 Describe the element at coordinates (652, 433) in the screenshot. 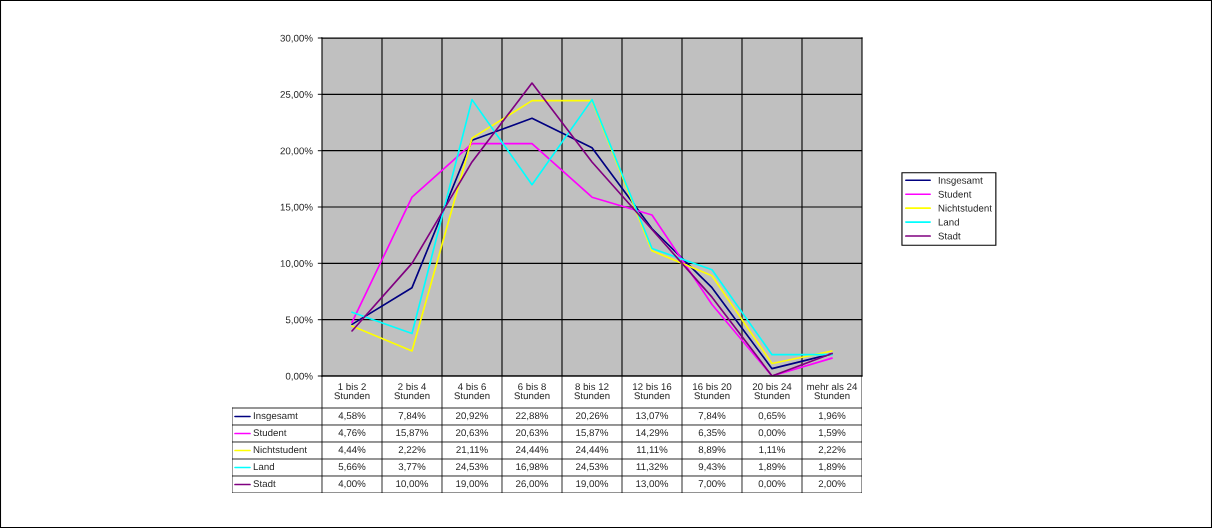

I see `data-label: 14,29%` at that location.